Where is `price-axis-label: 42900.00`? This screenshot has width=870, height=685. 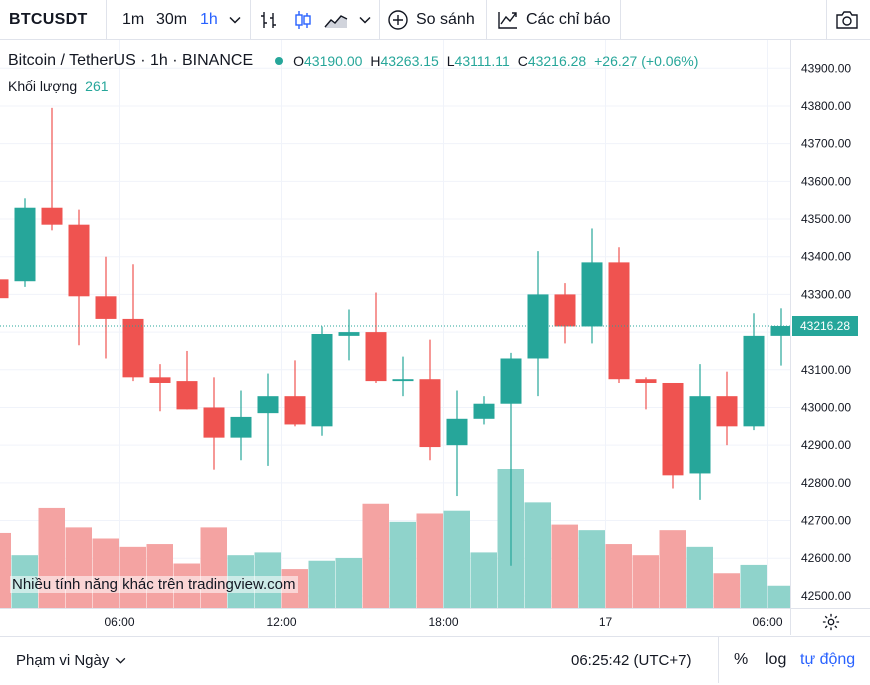
price-axis-label: 42900.00 is located at coordinates (826, 445).